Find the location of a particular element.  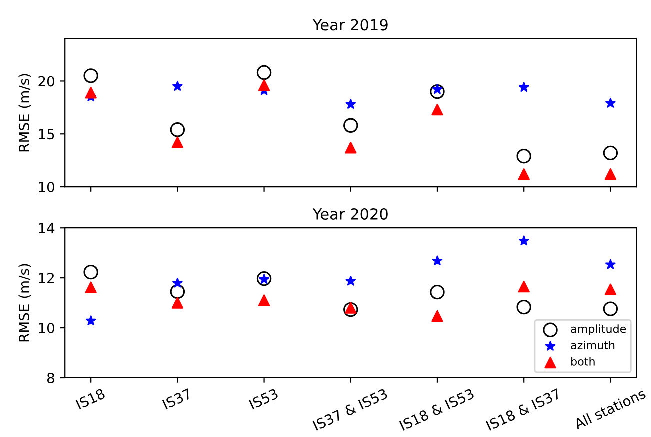

x-tick-label: IS37 & IS53 is located at coordinates (350, 410).